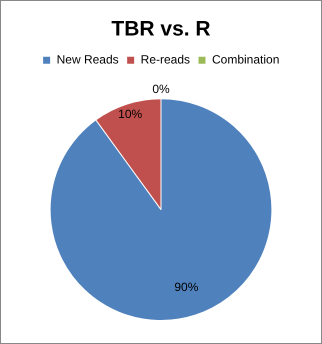  Describe the element at coordinates (161, 28) in the screenshot. I see `chart-title: TBR vs. R` at that location.